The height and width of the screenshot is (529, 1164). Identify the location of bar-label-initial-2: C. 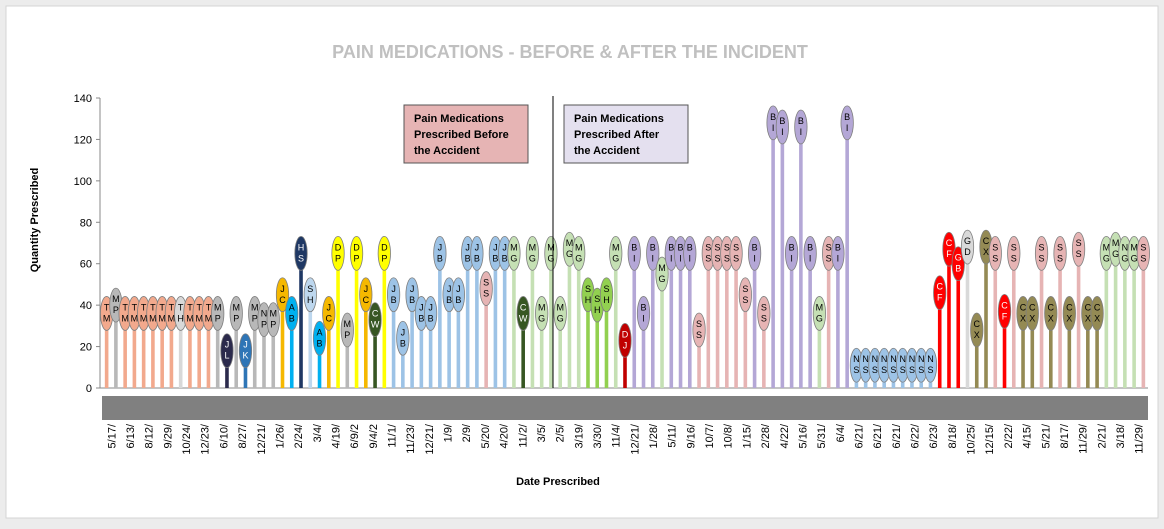
(366, 300).